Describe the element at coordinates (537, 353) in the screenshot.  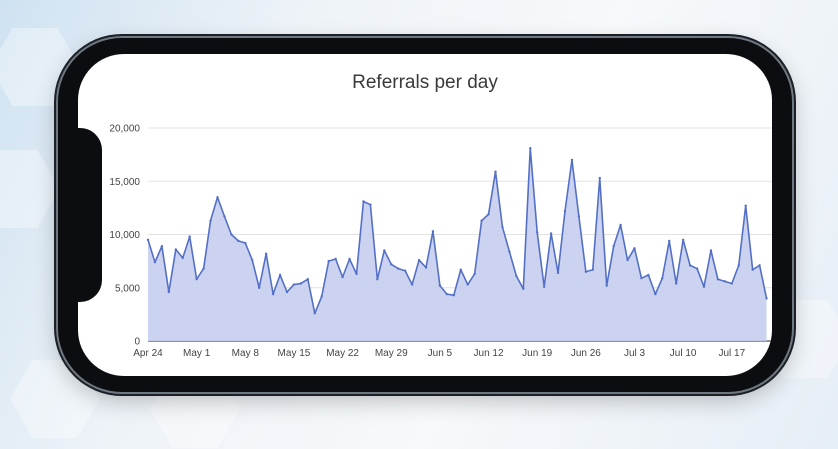
I see `x-tick-label: Jun 19` at that location.